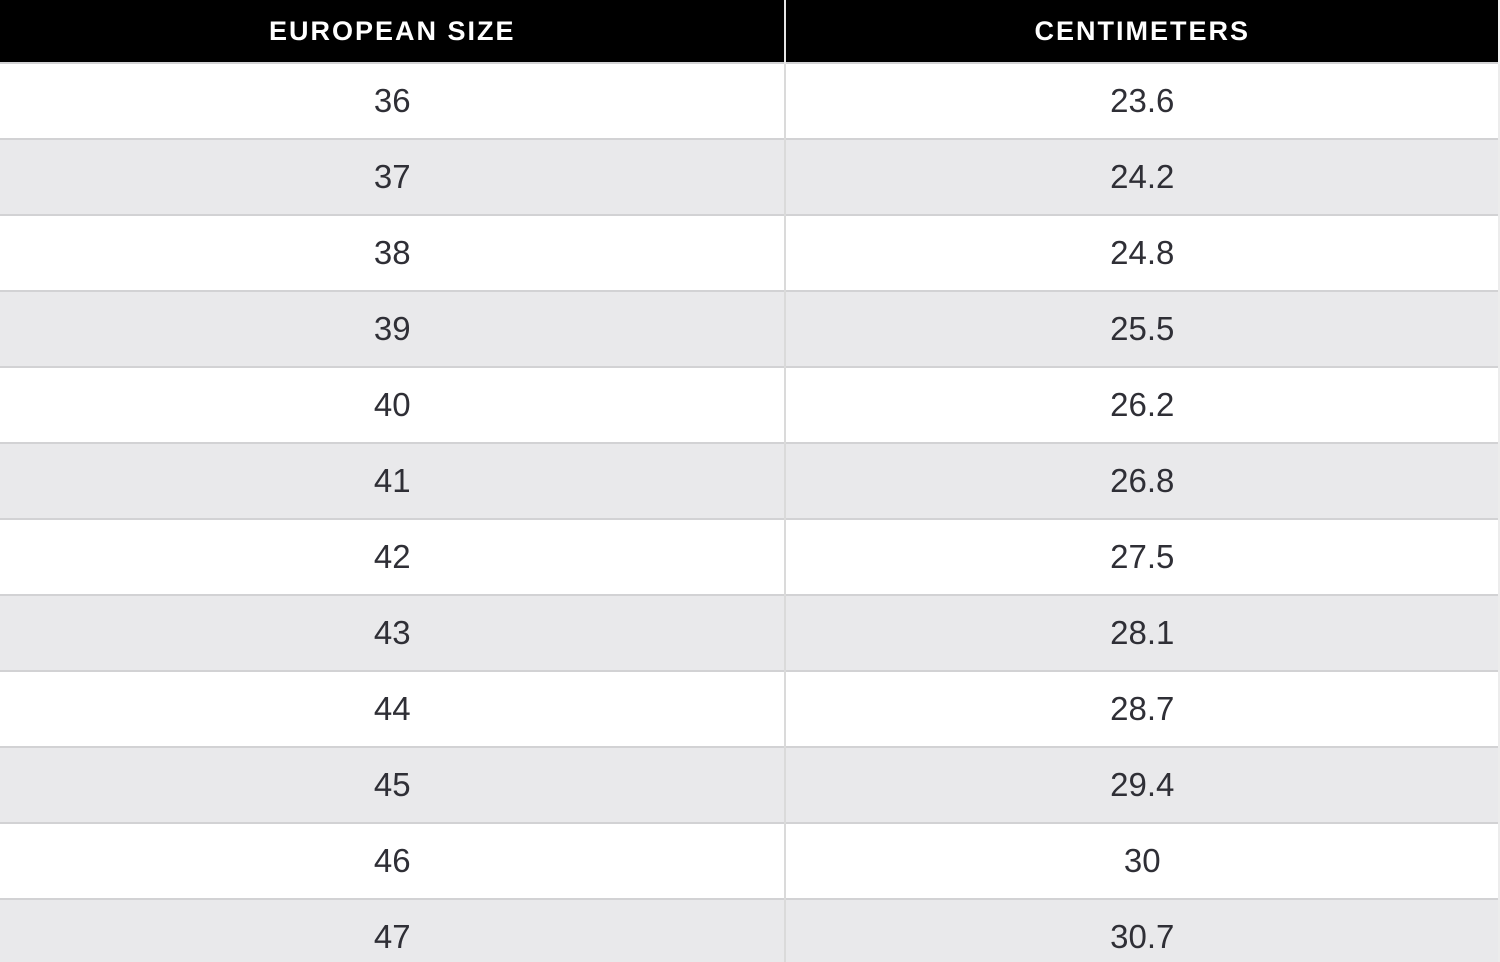  I want to click on centimeters-cell: 30, so click(1142, 860).